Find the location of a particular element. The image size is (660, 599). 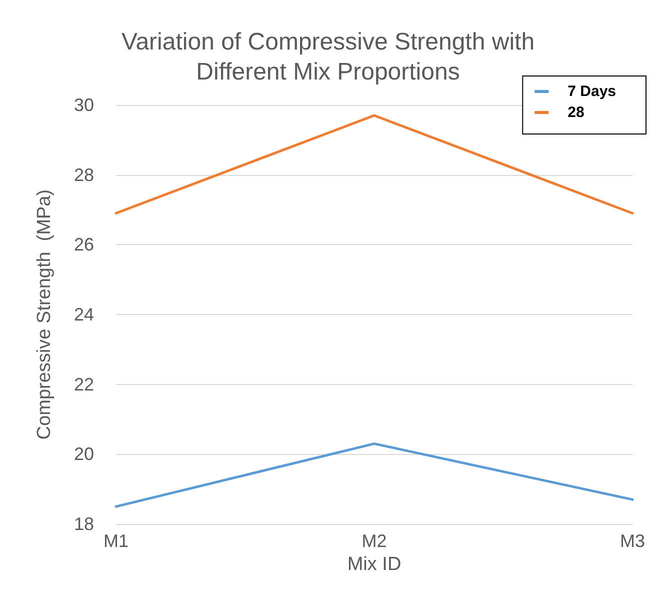

y-tick-label: 24 is located at coordinates (84, 314).